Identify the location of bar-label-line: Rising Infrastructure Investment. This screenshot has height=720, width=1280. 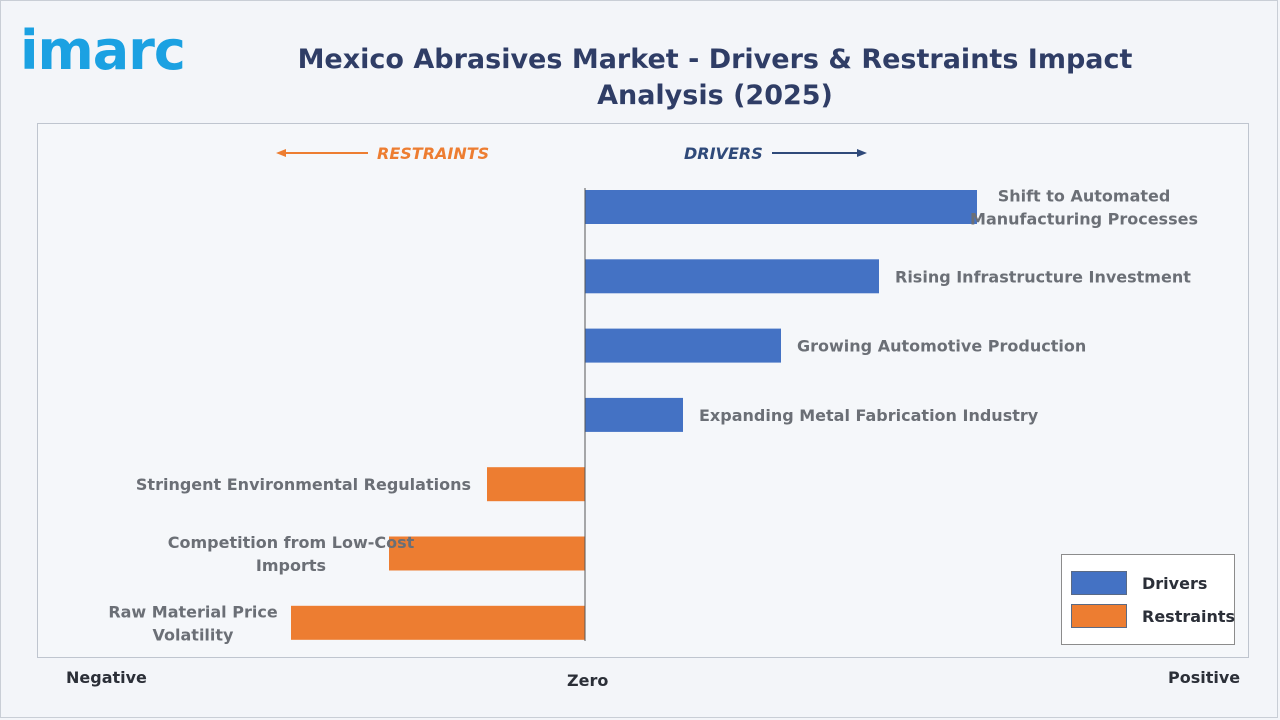
(1043, 276).